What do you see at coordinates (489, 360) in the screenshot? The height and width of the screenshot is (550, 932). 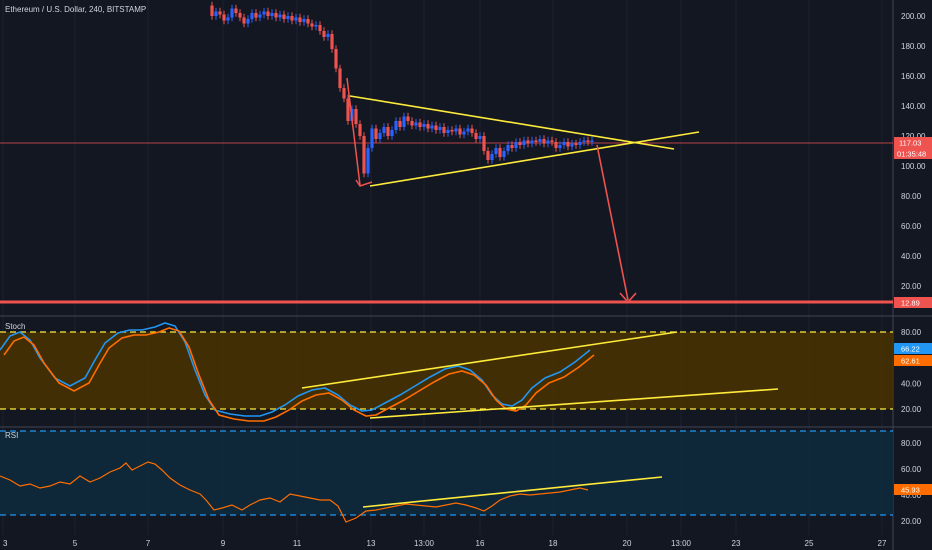 I see `stoch-upper-trendline` at bounding box center [489, 360].